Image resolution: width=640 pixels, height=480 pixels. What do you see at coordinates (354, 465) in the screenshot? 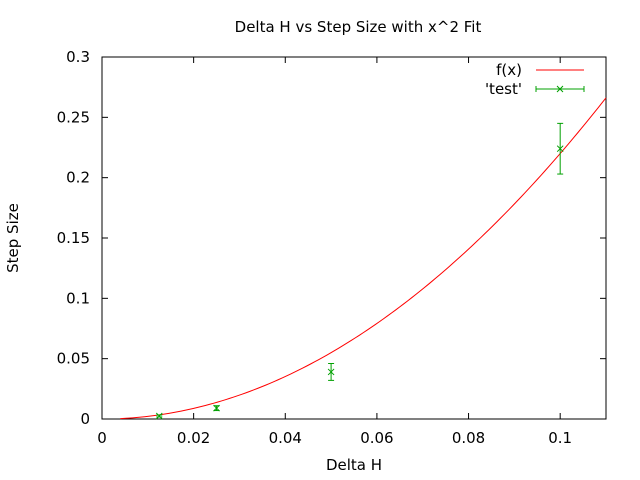
I see `x-axis-label: Delta H` at bounding box center [354, 465].